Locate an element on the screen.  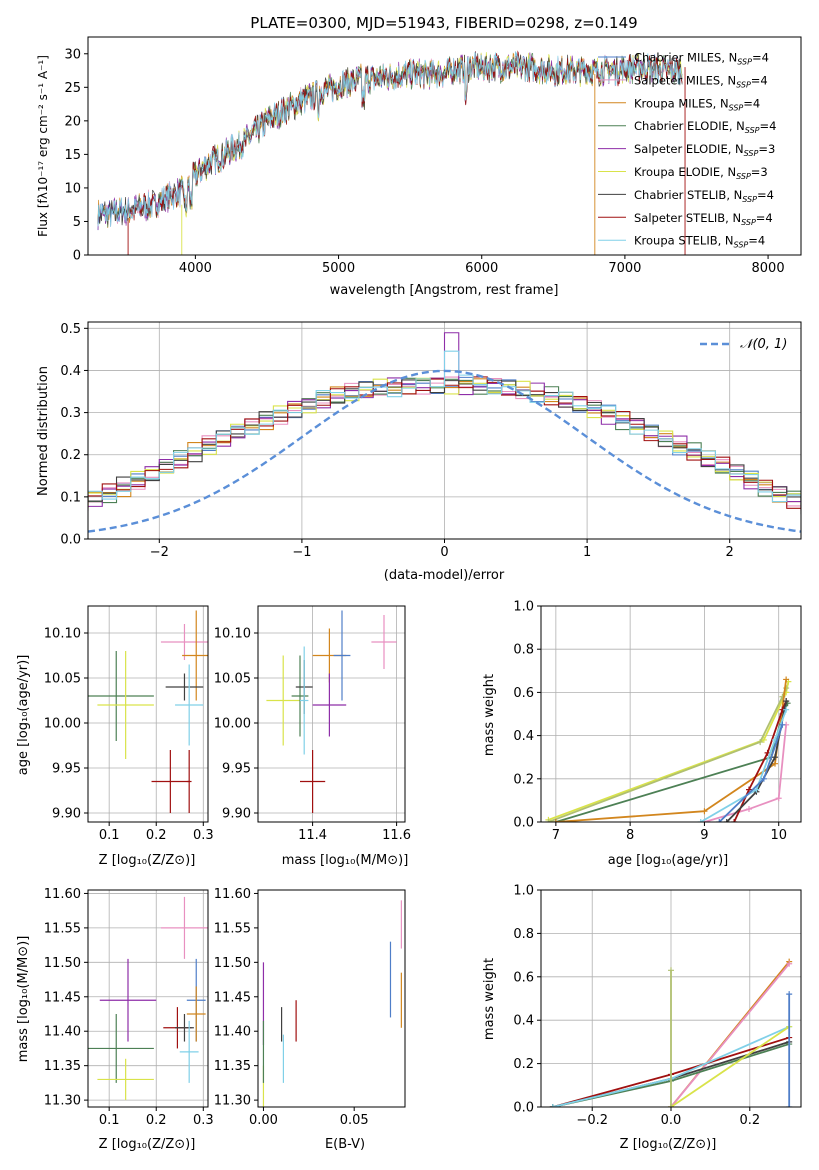
weight-vs-age-ylabel: mass weight is located at coordinates (489, 715).